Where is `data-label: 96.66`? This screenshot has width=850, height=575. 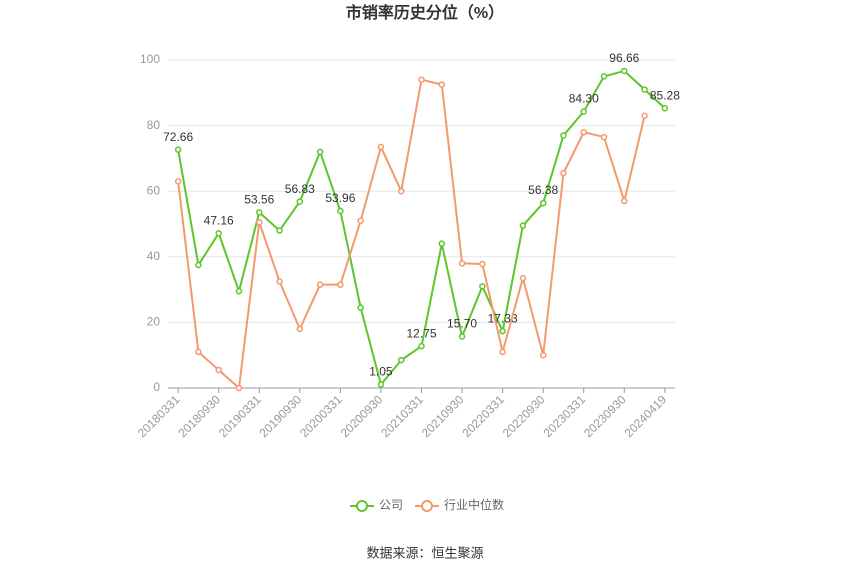 data-label: 96.66 is located at coordinates (624, 58).